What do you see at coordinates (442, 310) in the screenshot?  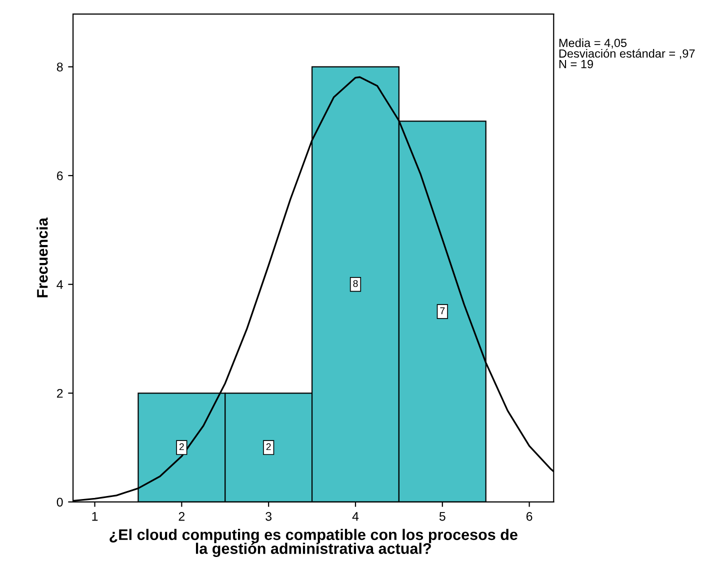 I see `data-label: 7` at bounding box center [442, 310].